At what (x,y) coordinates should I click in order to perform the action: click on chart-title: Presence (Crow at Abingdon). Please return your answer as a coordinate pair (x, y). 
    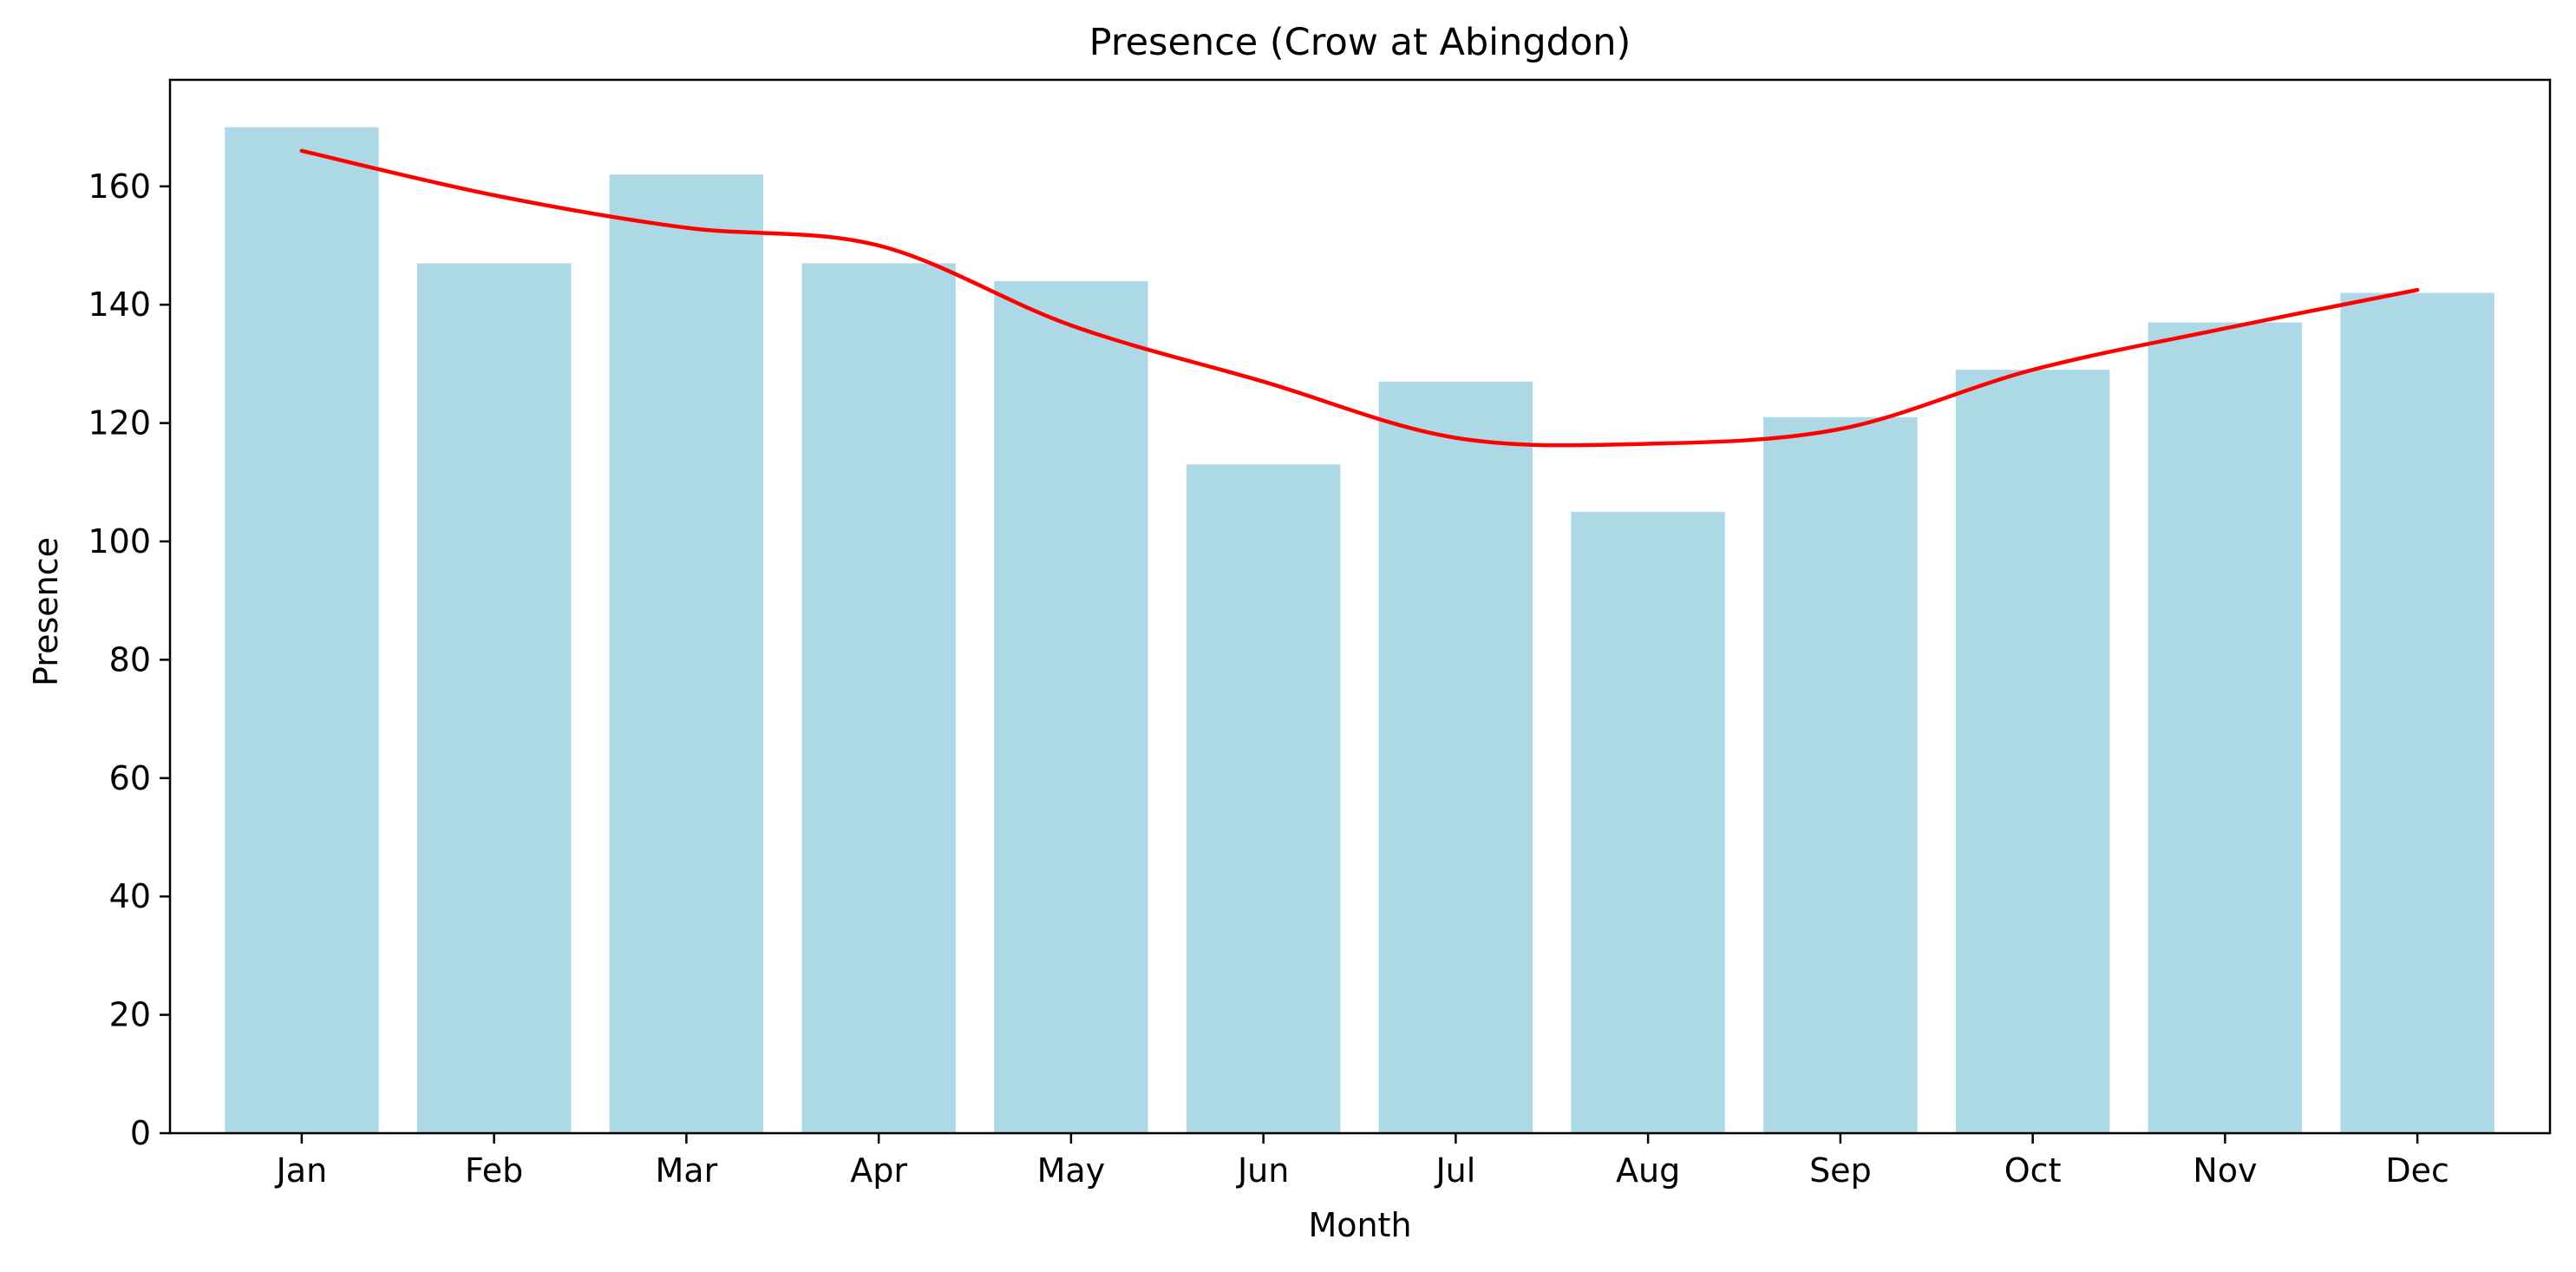
    Looking at the image, I should click on (1360, 42).